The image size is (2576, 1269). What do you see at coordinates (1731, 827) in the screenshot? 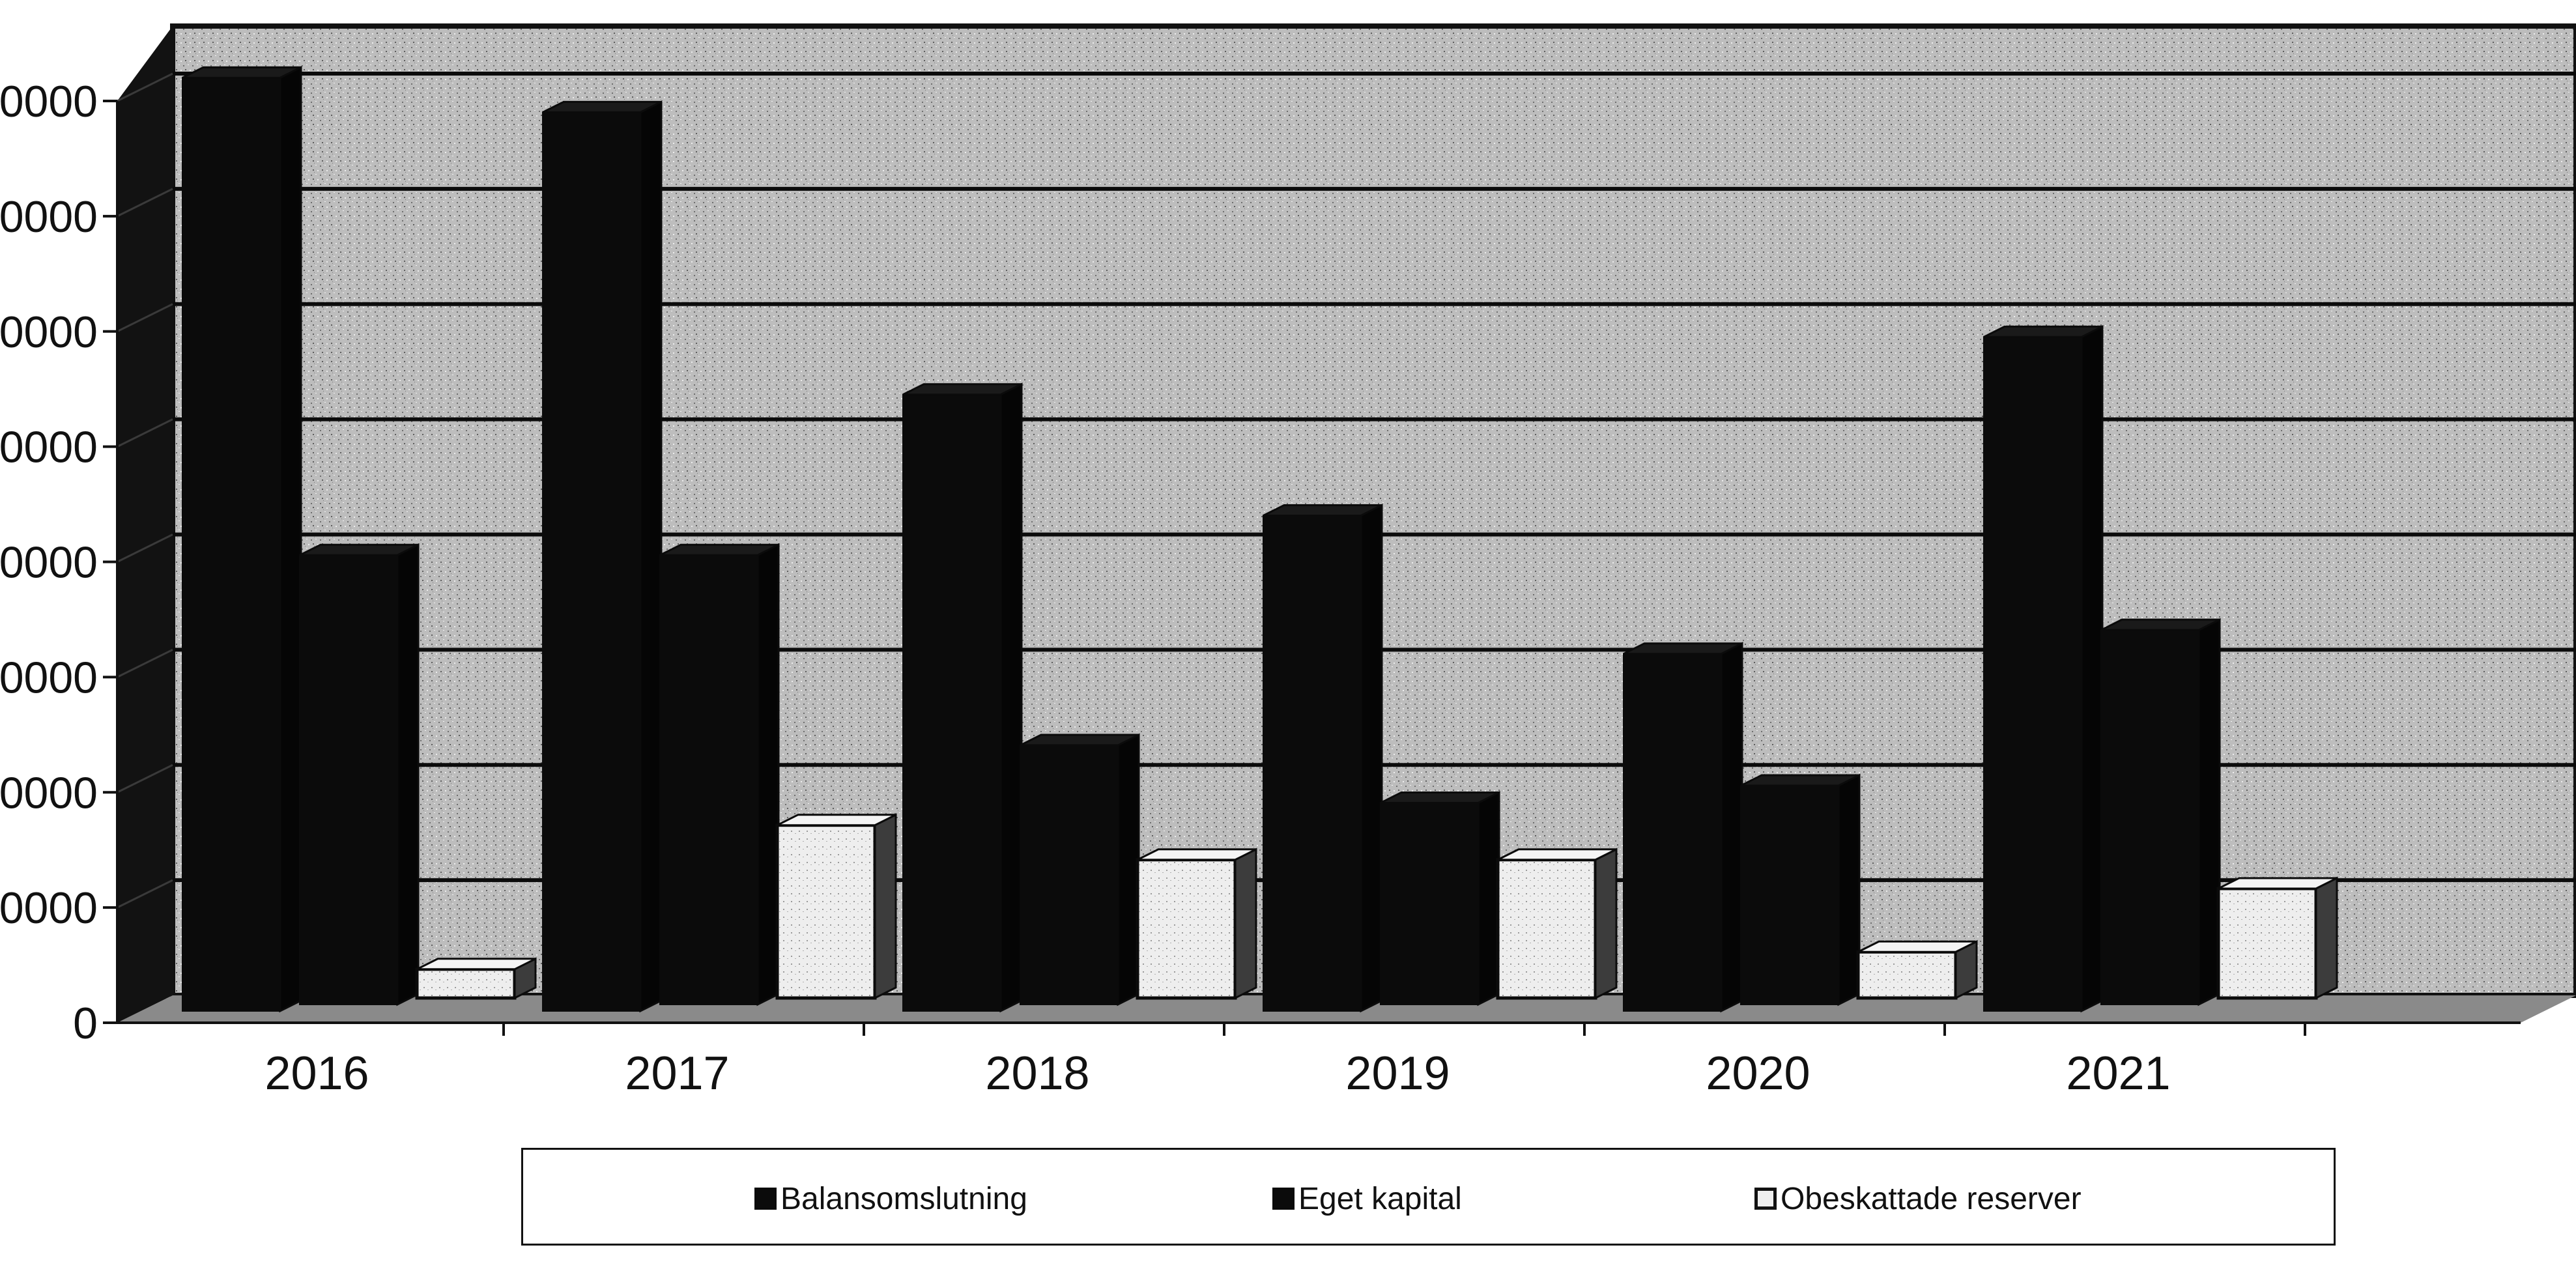
I see `bar-side-balansomslutning-2020` at bounding box center [1731, 827].